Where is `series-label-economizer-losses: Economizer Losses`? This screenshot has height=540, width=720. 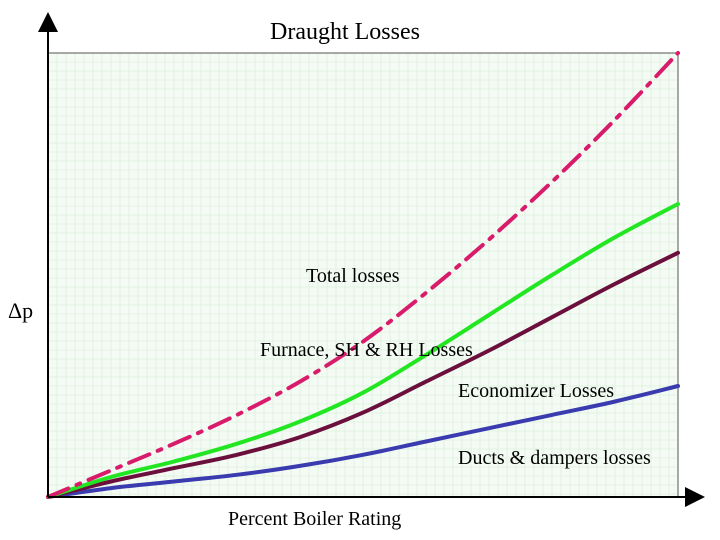
series-label-economizer-losses: Economizer Losses is located at coordinates (536, 391).